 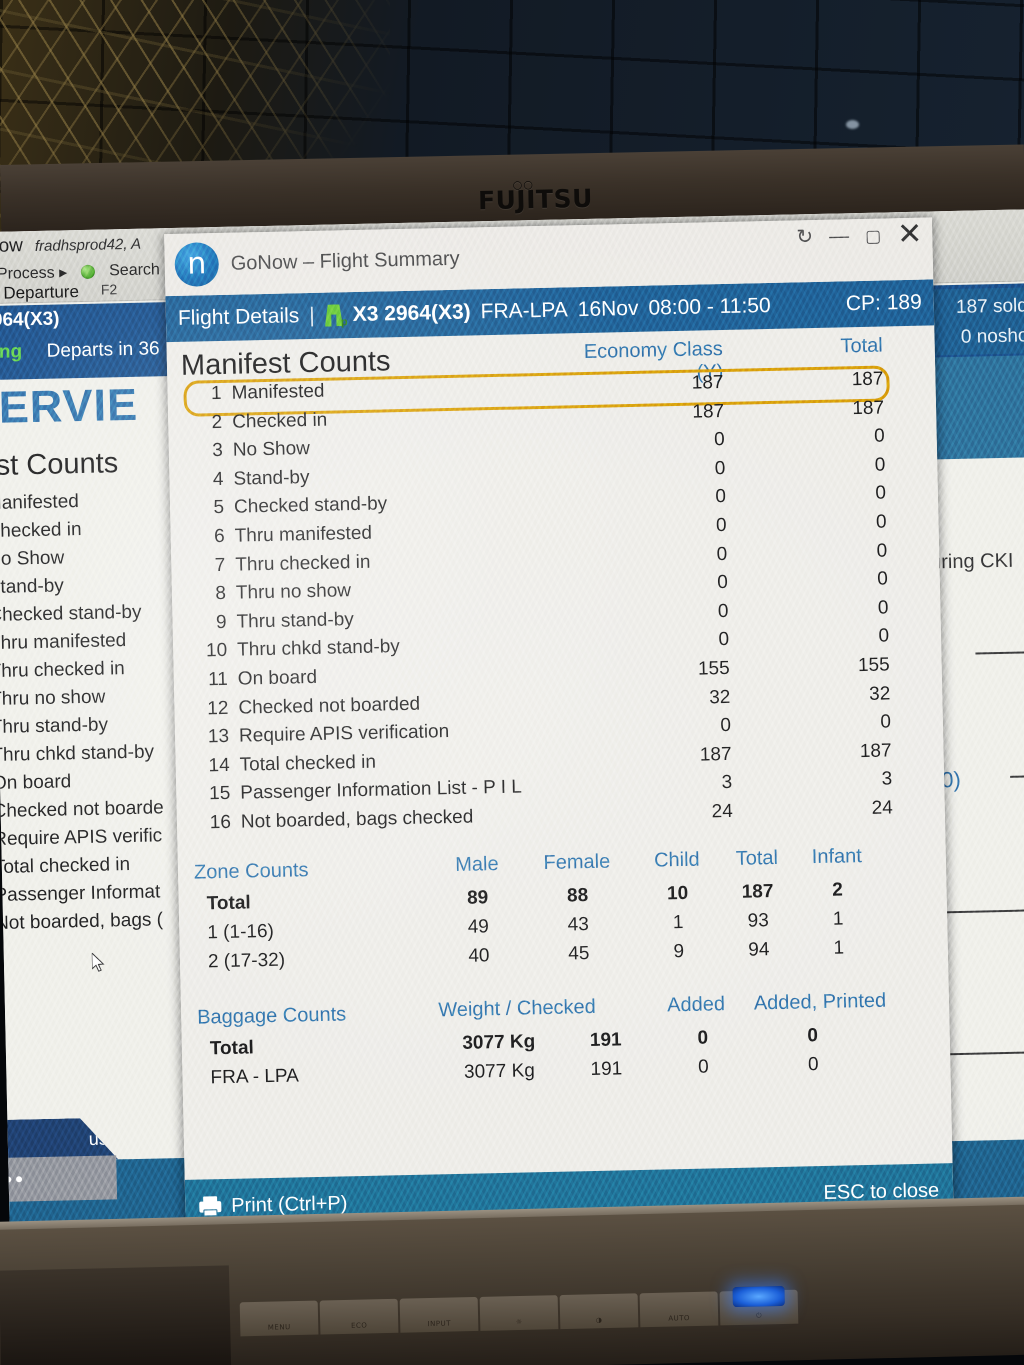 What do you see at coordinates (255, 1076) in the screenshot?
I see `baggage-row-label: FRA - LPA` at bounding box center [255, 1076].